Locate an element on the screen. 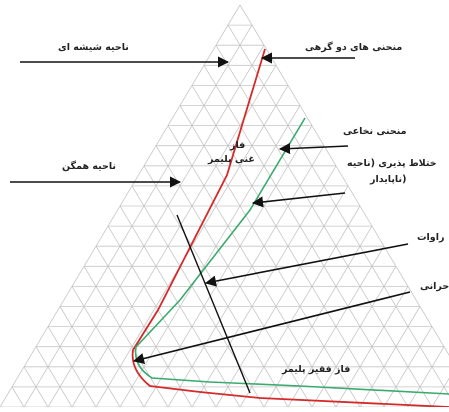 The width and height of the screenshot is (449, 412). label-critical: حرانی is located at coordinates (434, 286).